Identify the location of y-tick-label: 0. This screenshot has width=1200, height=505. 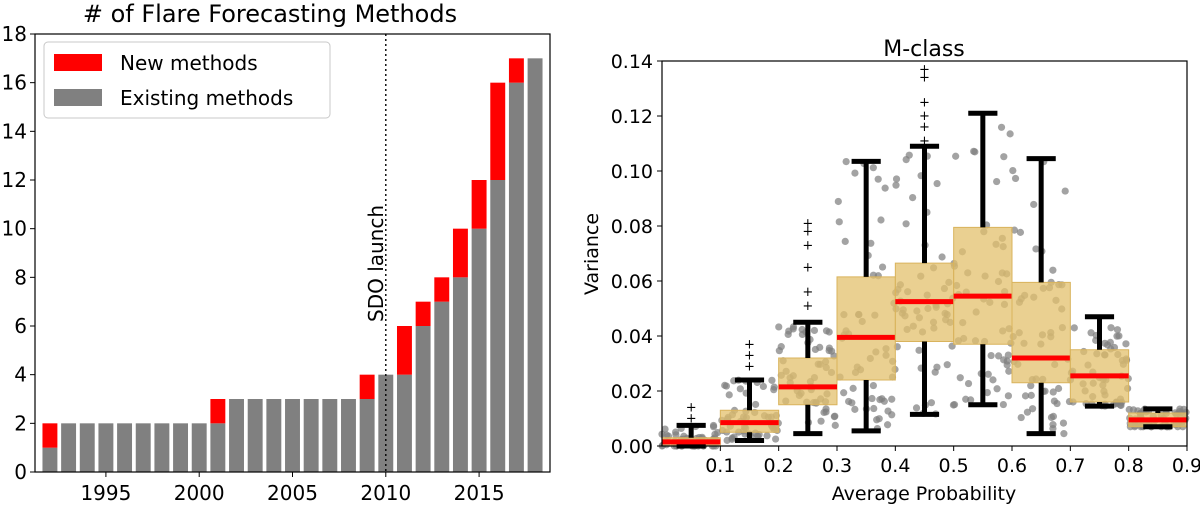
(20, 472).